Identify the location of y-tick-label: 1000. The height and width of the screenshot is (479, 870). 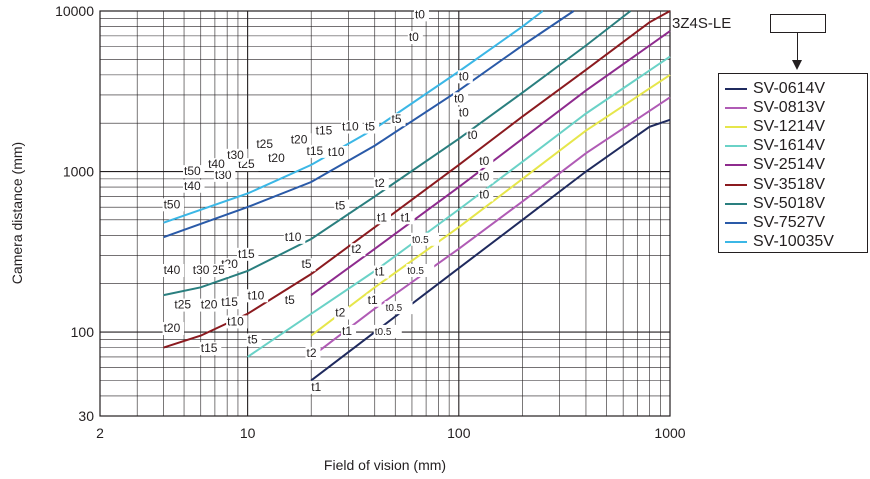
(78, 172).